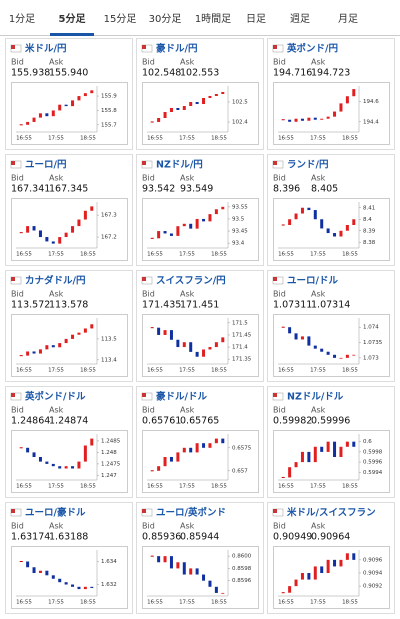  Describe the element at coordinates (45, 165) in the screenshot. I see `pair-name: ユーロ/円` at that location.